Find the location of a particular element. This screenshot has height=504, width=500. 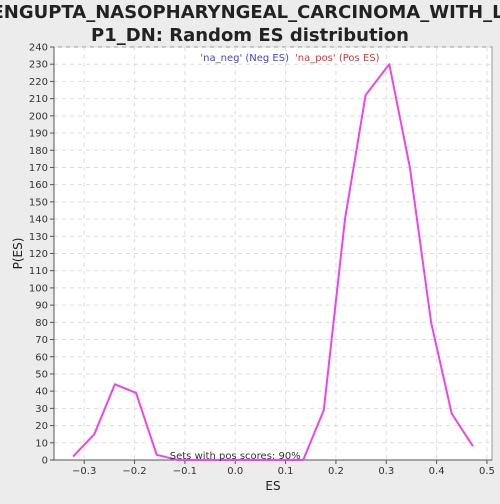

y-tick-label: 160 is located at coordinates (38, 185).